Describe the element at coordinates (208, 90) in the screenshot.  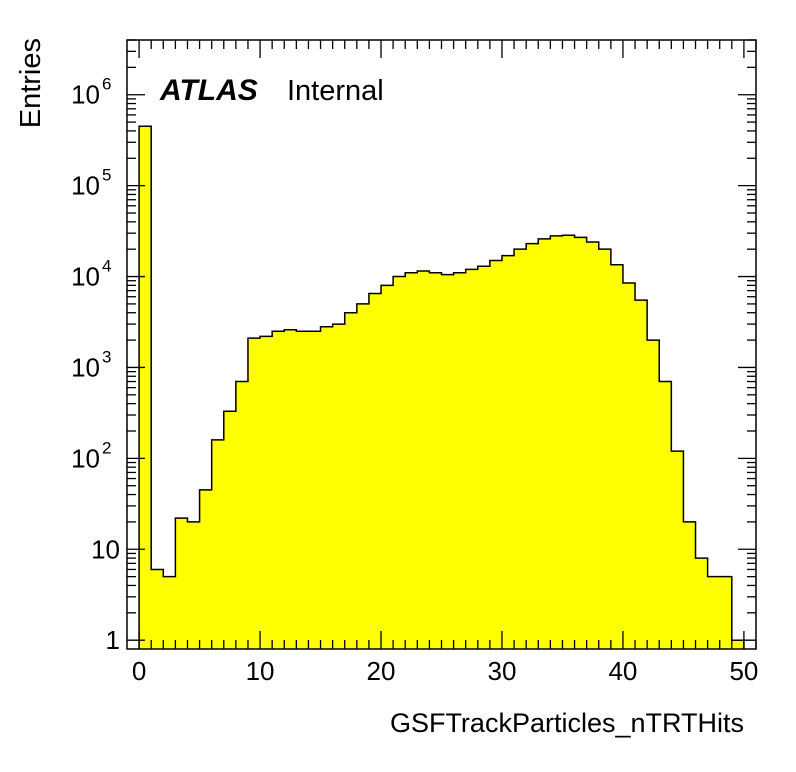
I see `atlas-label: ATLAS` at that location.